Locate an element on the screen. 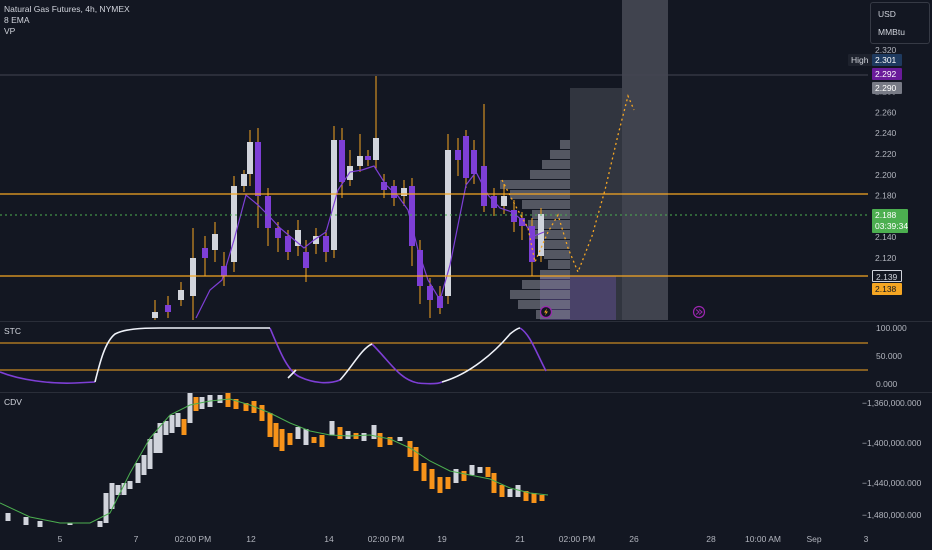 The width and height of the screenshot is (932, 550). stc-line-down is located at coordinates (273, 356).